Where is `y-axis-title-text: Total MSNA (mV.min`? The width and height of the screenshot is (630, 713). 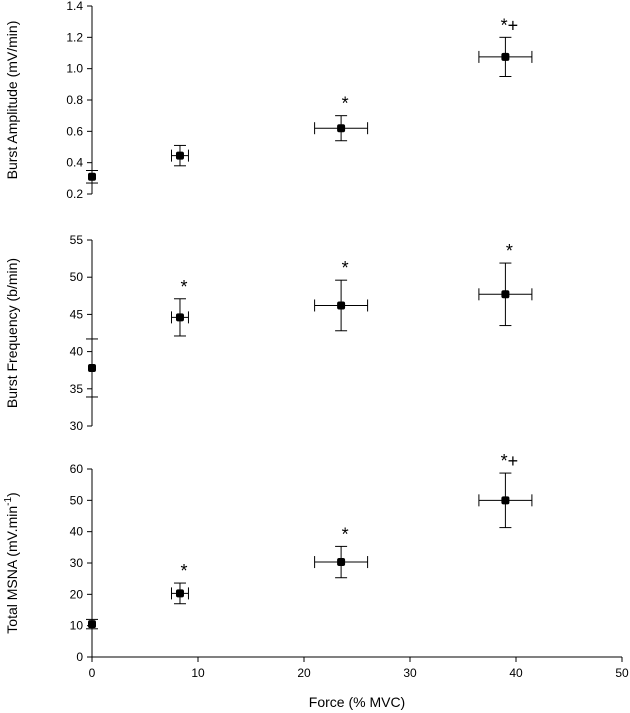 y-axis-title-text: Total MSNA (mV.min is located at coordinates (12, 570).